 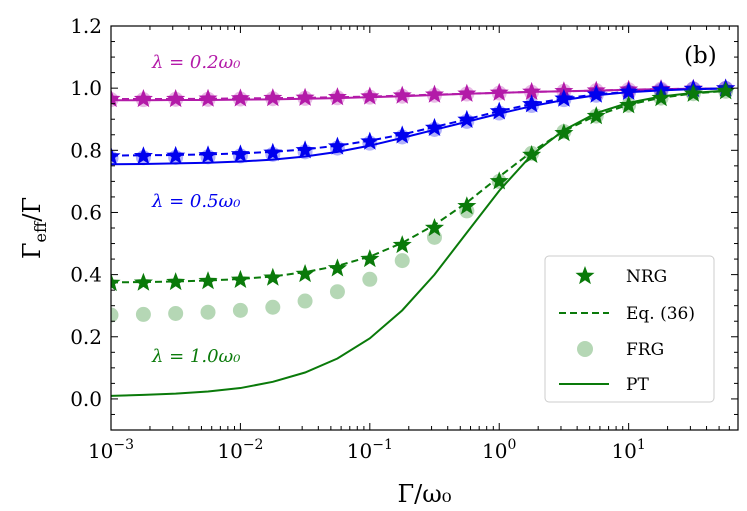 What do you see at coordinates (195, 201) in the screenshot?
I see `annotation-label: λ = 0.5ω₀` at bounding box center [195, 201].